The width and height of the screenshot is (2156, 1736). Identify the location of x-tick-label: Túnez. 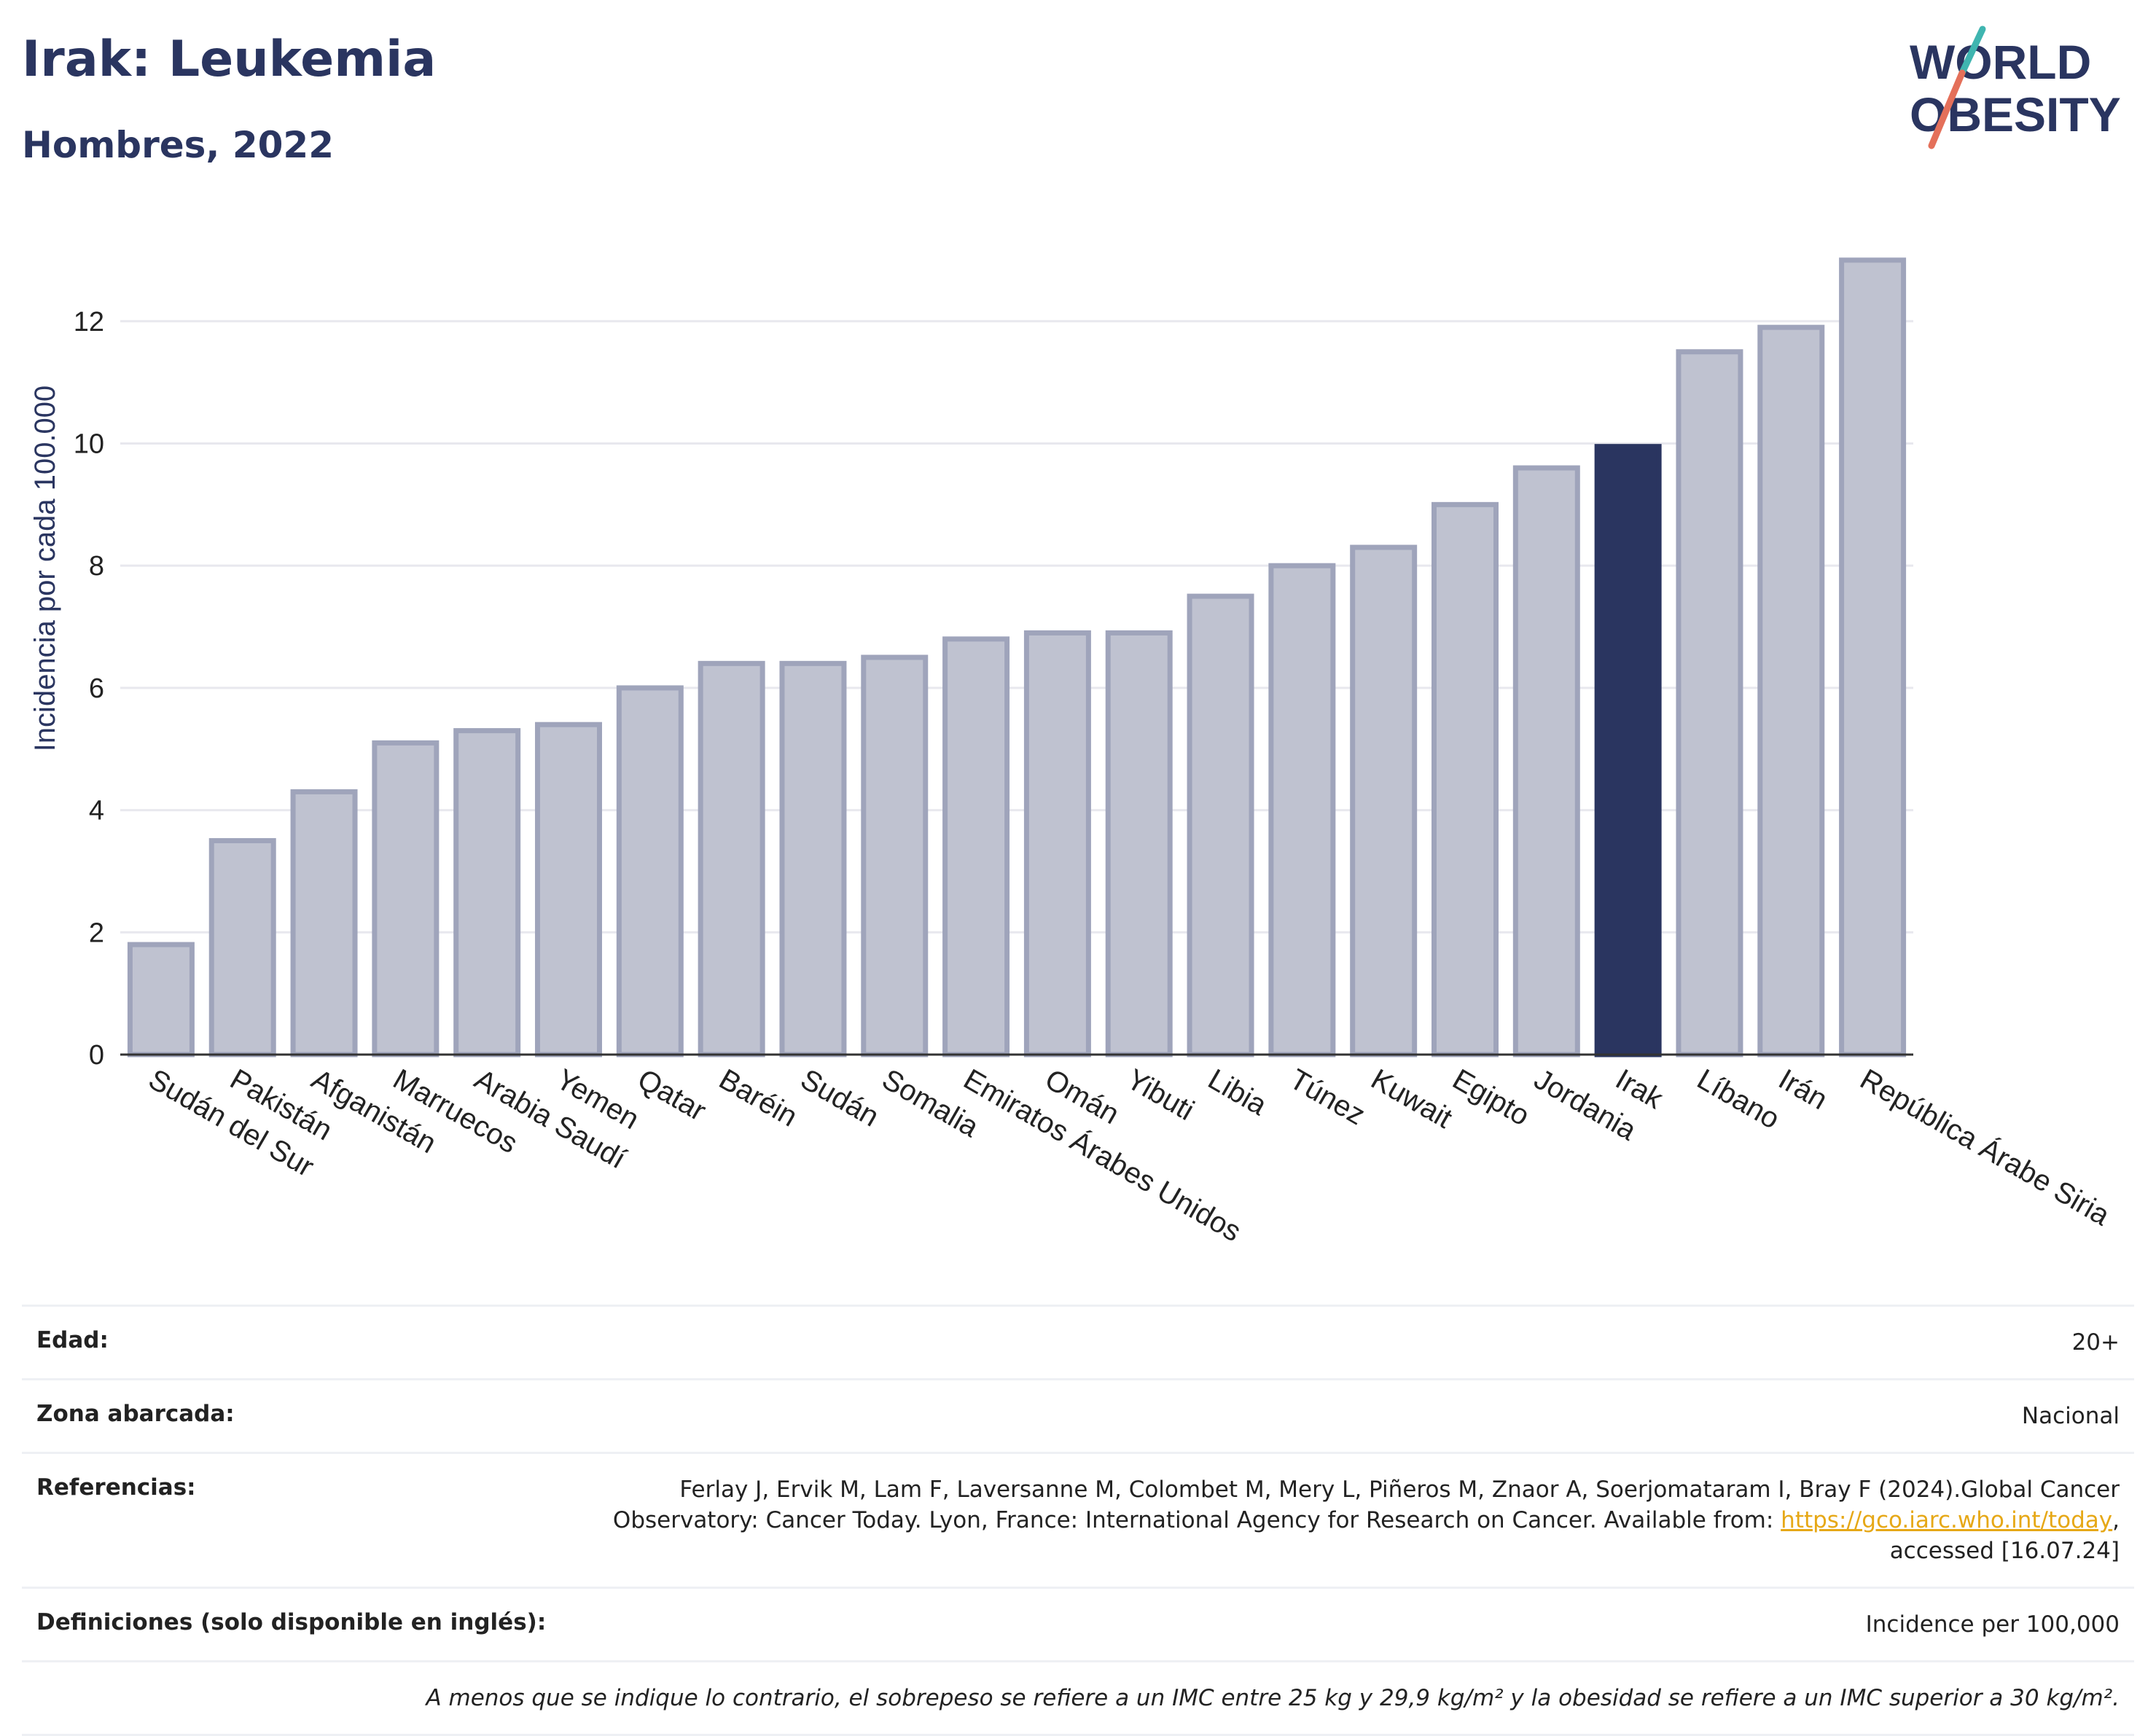
(1327, 1097).